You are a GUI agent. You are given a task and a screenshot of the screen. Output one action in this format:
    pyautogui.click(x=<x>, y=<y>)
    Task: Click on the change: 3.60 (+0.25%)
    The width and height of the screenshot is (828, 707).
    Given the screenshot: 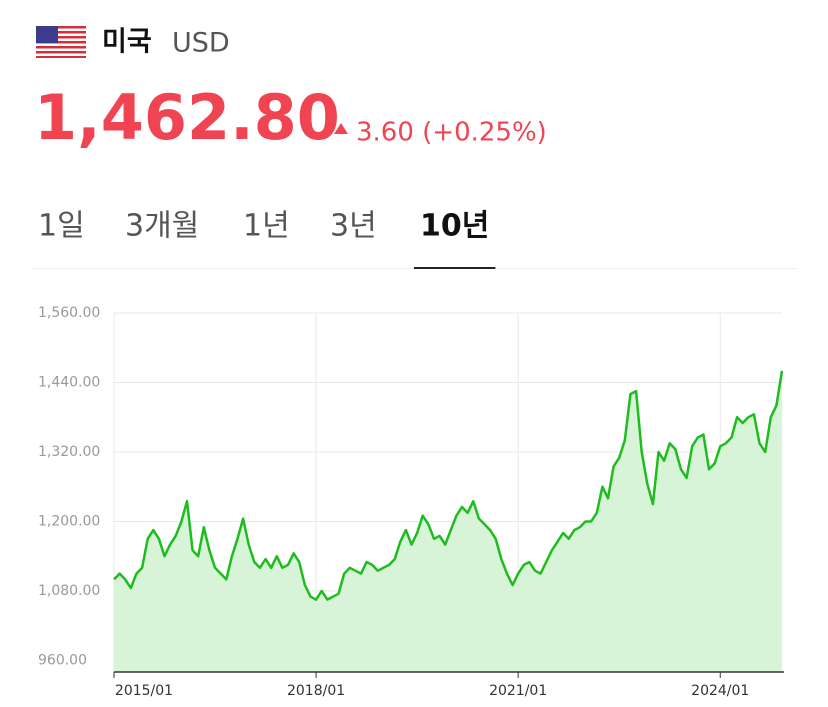 What is the action you would take?
    pyautogui.click(x=451, y=133)
    